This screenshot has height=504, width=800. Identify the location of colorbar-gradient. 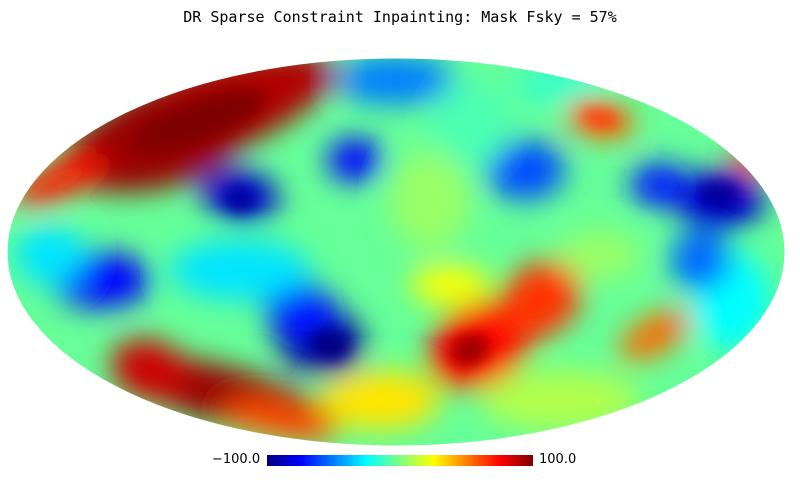
(400, 460).